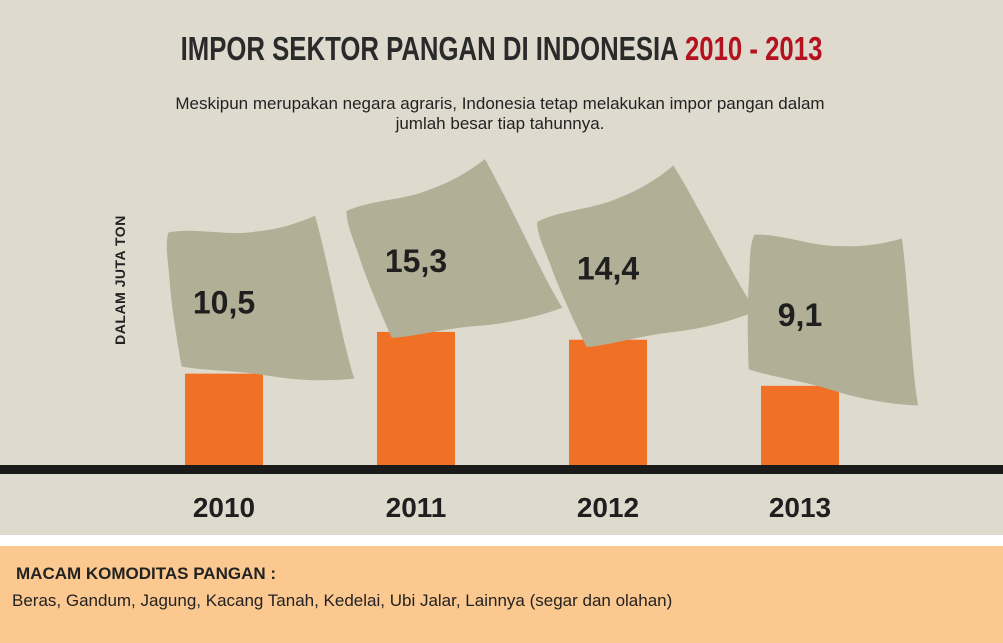 This screenshot has width=1003, height=643. I want to click on bar-2011, so click(416, 398).